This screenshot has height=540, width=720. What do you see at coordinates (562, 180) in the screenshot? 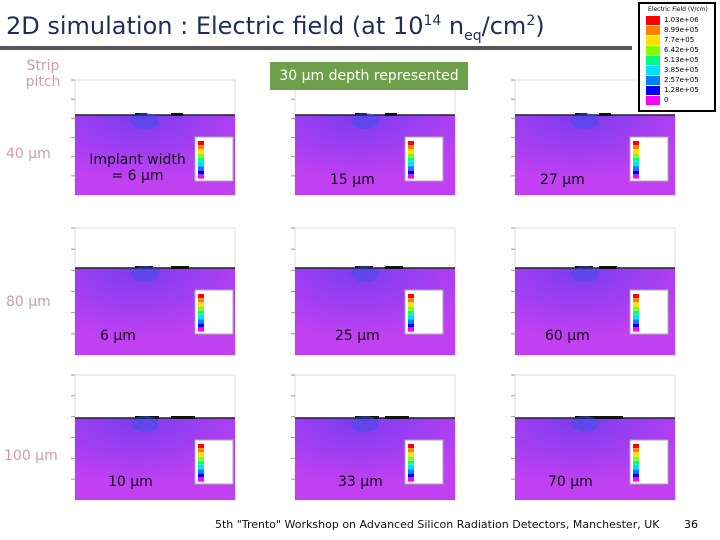
I see `cell-label: 27 µm` at bounding box center [562, 180].